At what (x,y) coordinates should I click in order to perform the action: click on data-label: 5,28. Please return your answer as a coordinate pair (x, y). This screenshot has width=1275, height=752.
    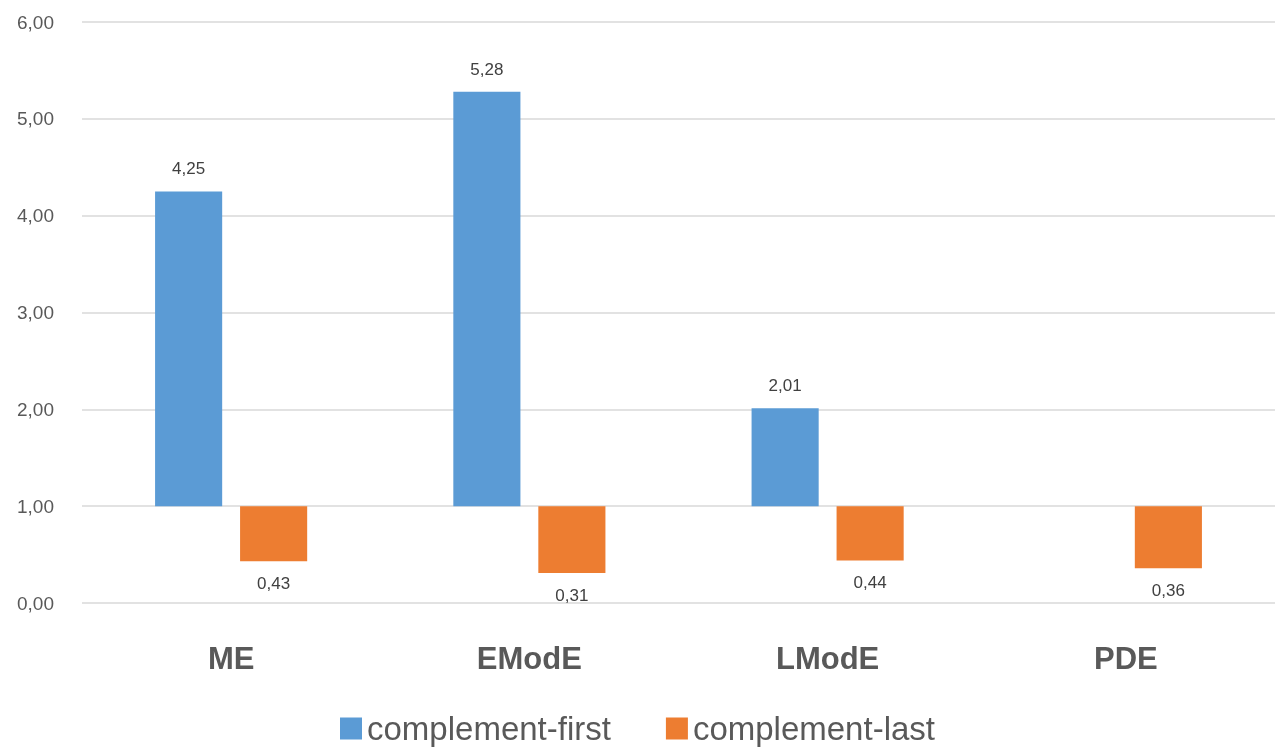
    Looking at the image, I should click on (487, 69).